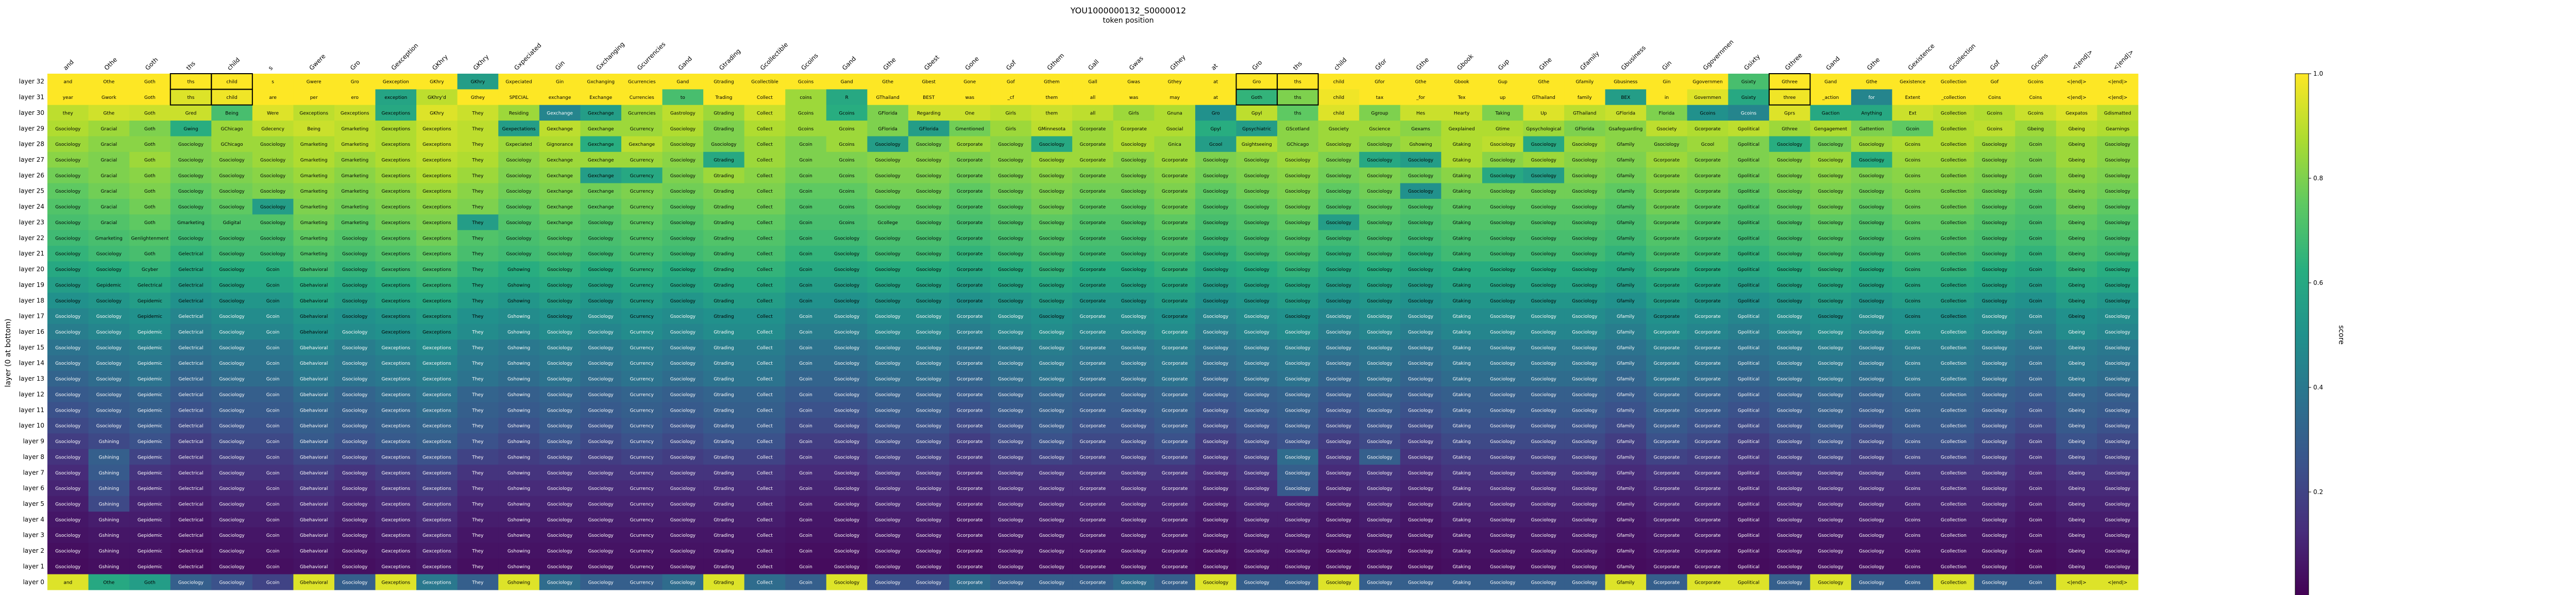  Describe the element at coordinates (765, 567) in the screenshot. I see `cell-label: Collect` at that location.